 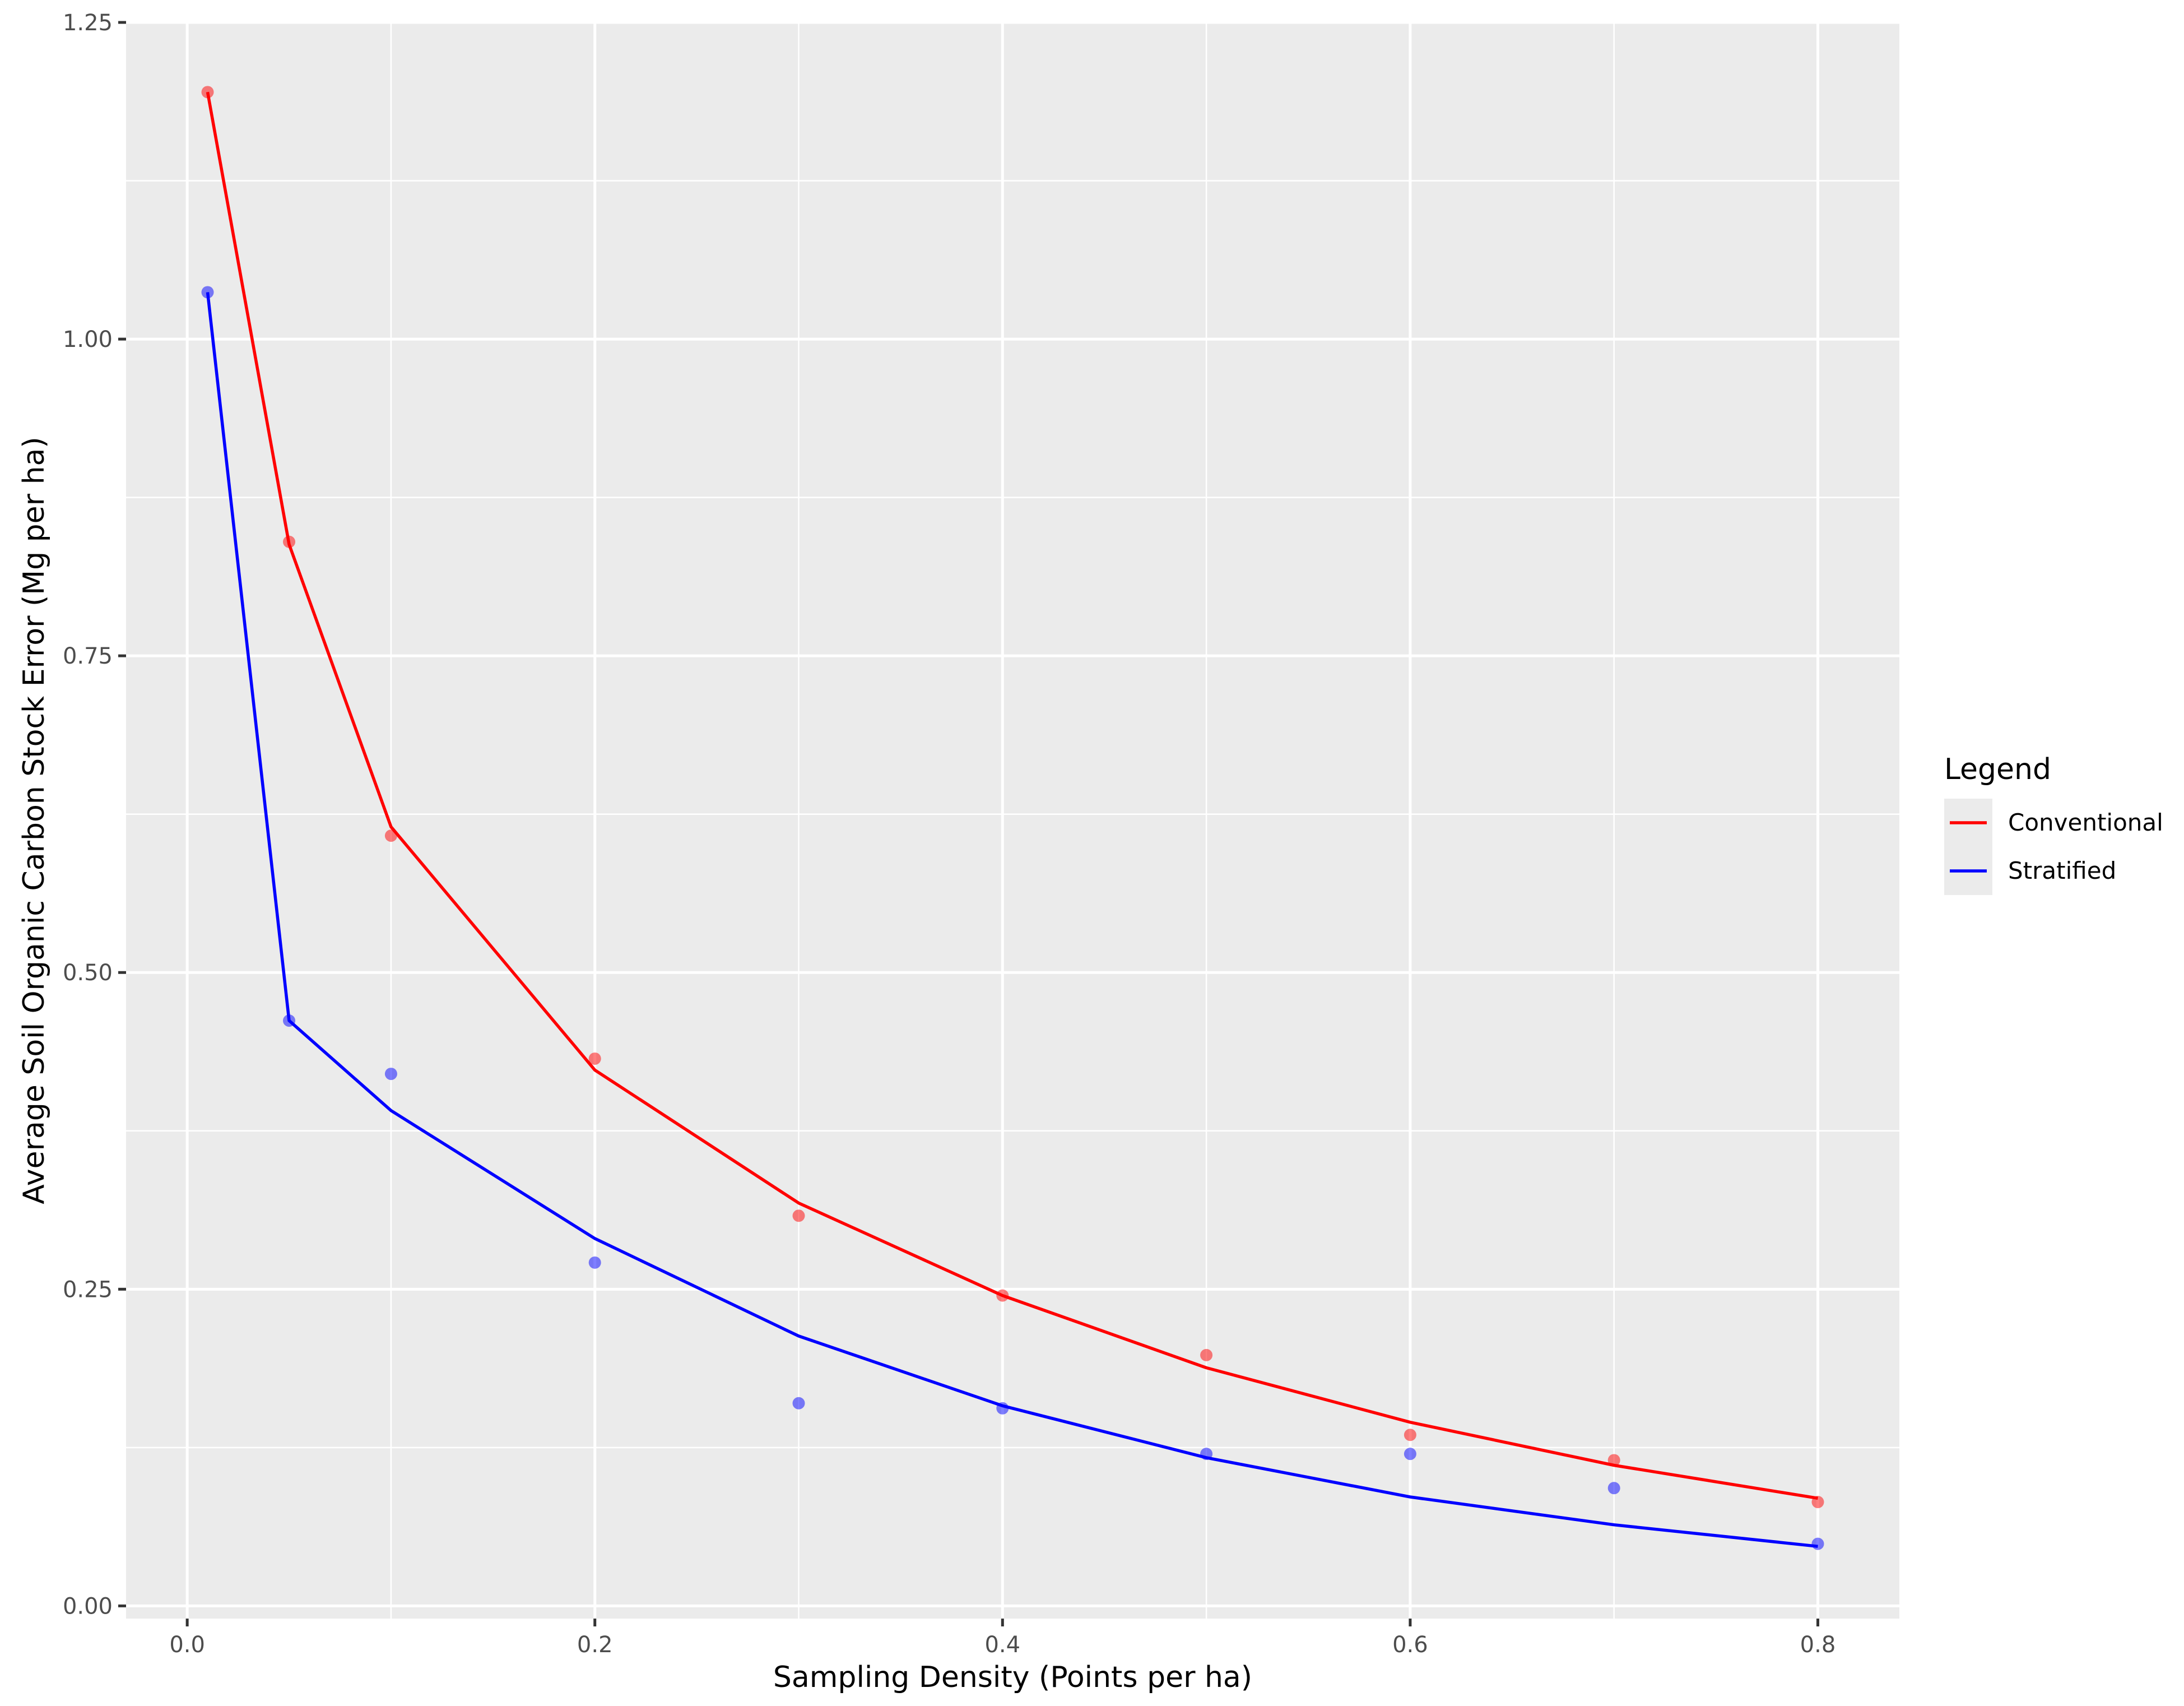 I want to click on legend-label-stratified: Stratified, so click(x=2062, y=870).